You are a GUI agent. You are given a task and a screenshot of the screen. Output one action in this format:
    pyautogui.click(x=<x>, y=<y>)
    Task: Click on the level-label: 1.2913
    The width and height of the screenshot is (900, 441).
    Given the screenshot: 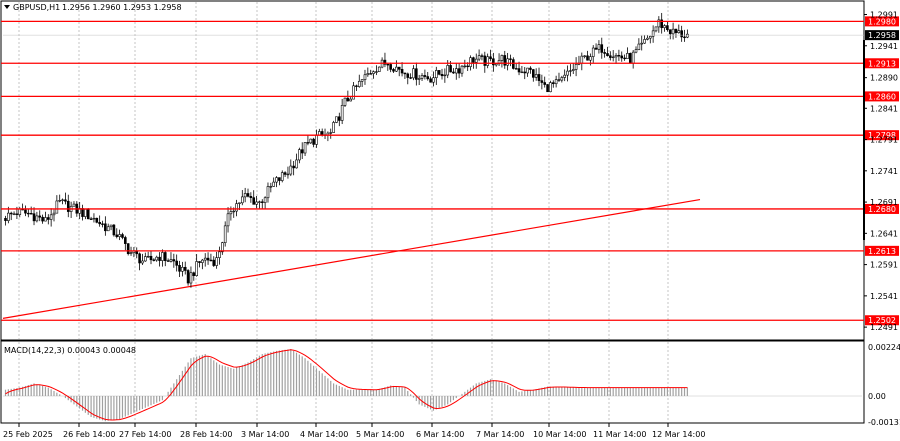 What is the action you would take?
    pyautogui.click(x=882, y=63)
    